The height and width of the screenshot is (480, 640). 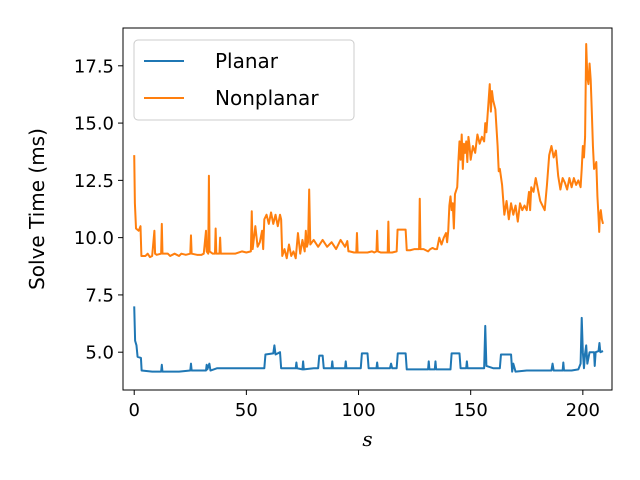 I want to click on x-tick-label: 50, so click(x=246, y=410).